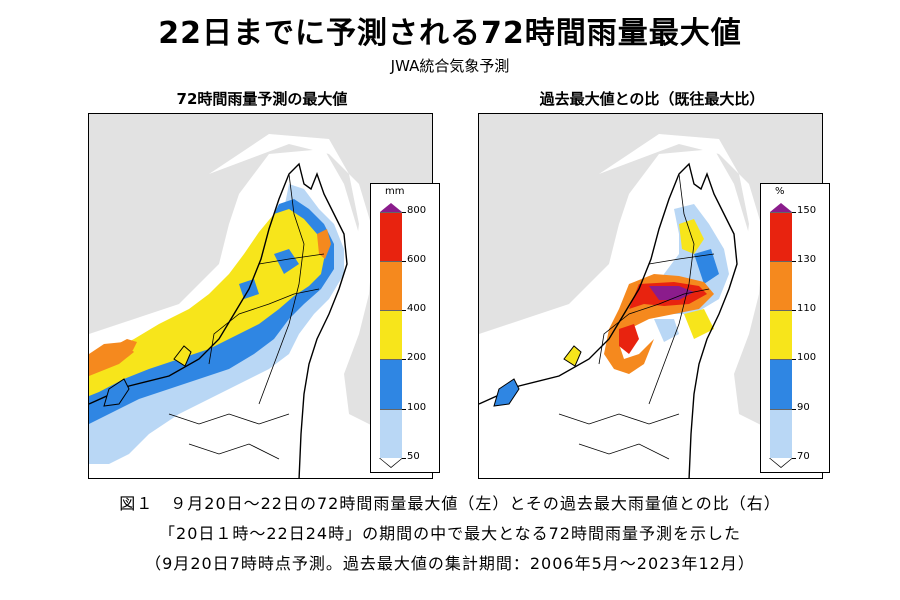 The height and width of the screenshot is (600, 900). What do you see at coordinates (391, 207) in the screenshot?
I see `left-legend-top-arrow` at bounding box center [391, 207].